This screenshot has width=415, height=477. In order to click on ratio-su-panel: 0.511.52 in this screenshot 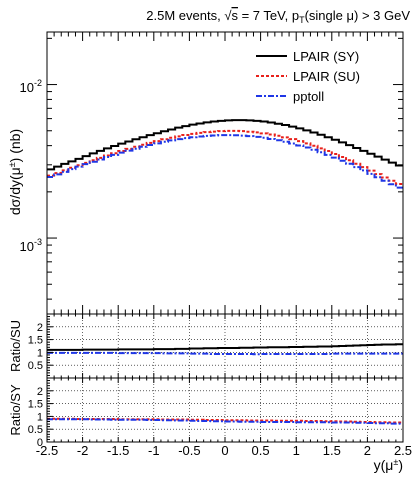, I will do `click(216, 346)`.